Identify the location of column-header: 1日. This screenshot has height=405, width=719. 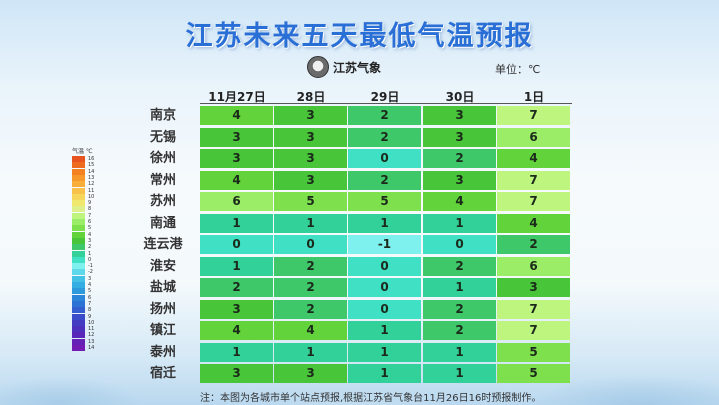
(534, 97).